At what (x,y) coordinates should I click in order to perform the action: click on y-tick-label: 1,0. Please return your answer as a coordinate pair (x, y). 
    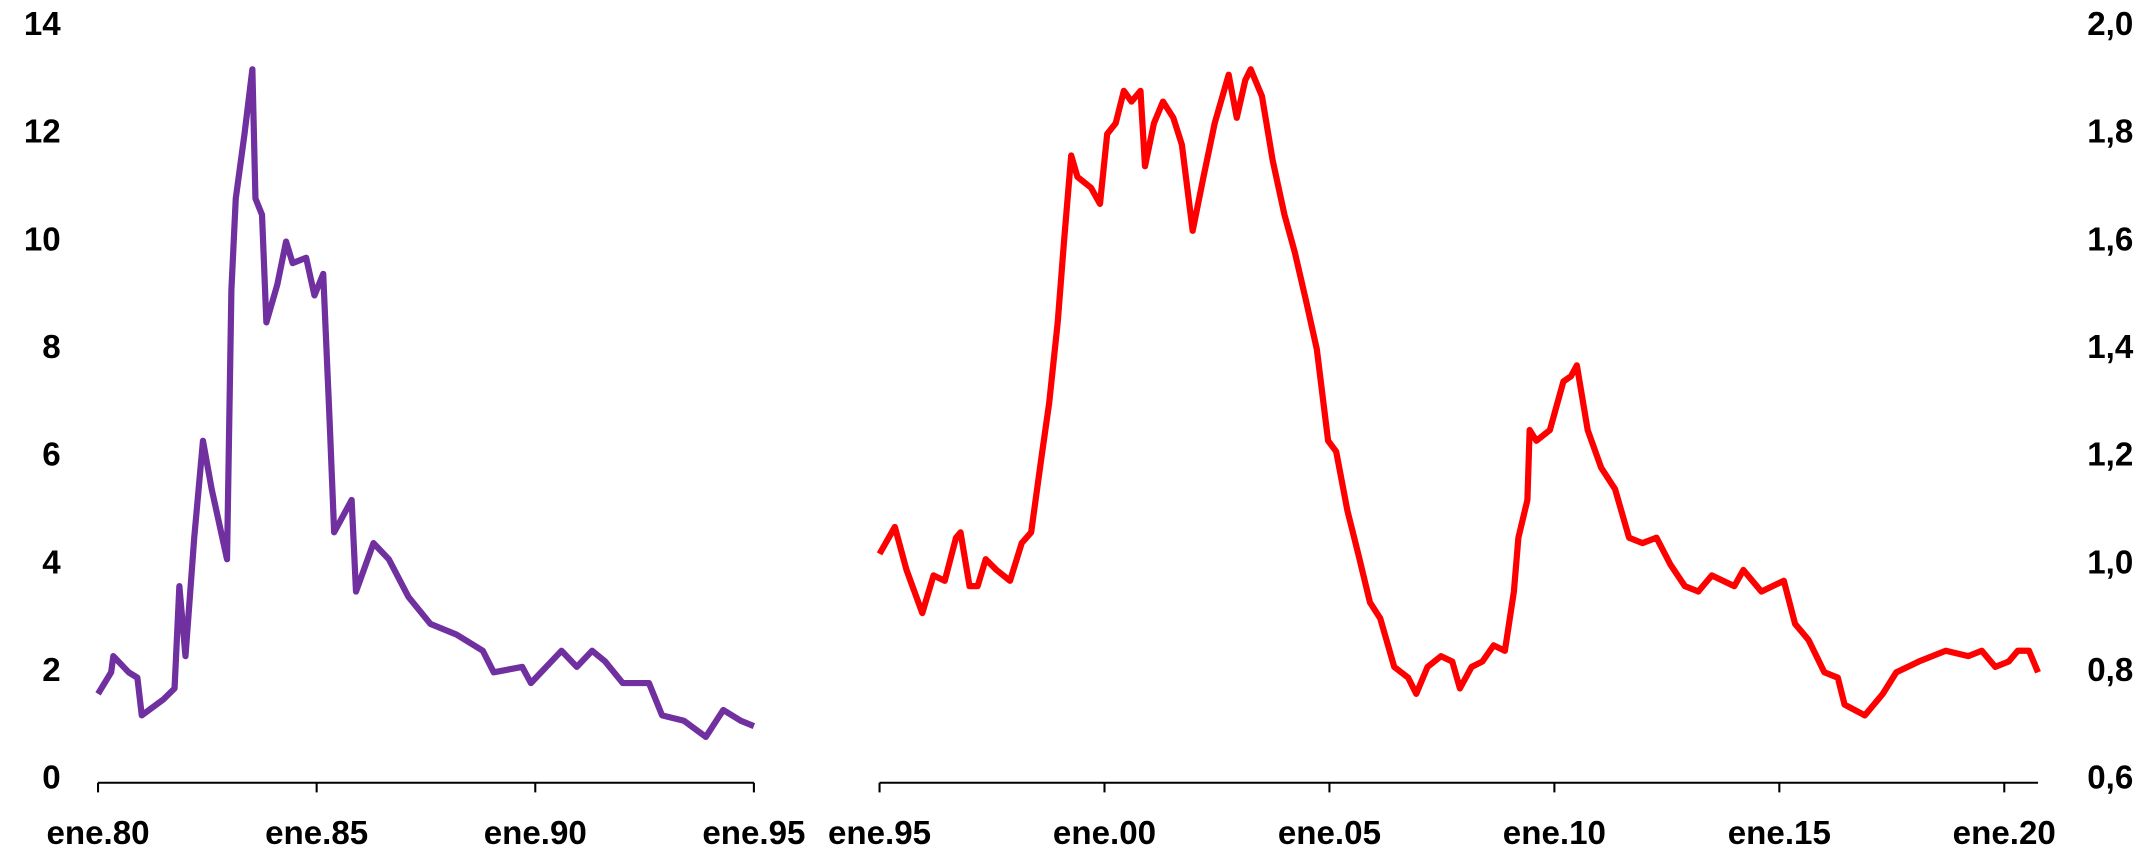
    Looking at the image, I should click on (2110, 562).